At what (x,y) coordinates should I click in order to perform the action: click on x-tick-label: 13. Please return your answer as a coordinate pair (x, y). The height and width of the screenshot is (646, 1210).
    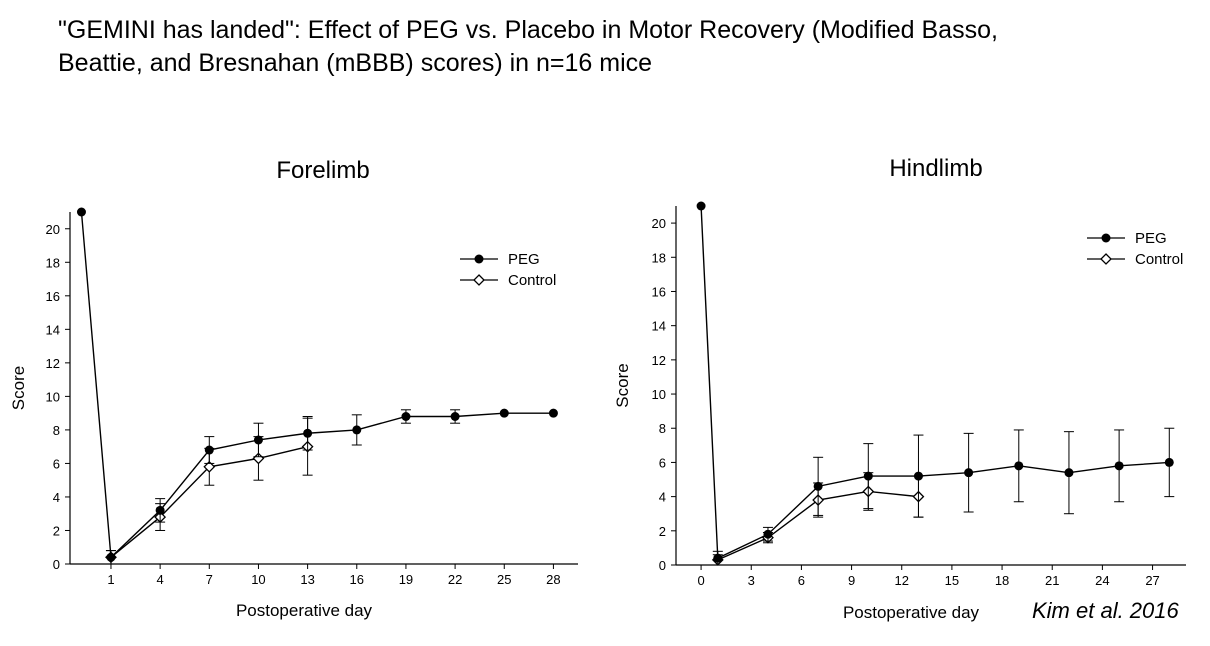
    Looking at the image, I should click on (307, 579).